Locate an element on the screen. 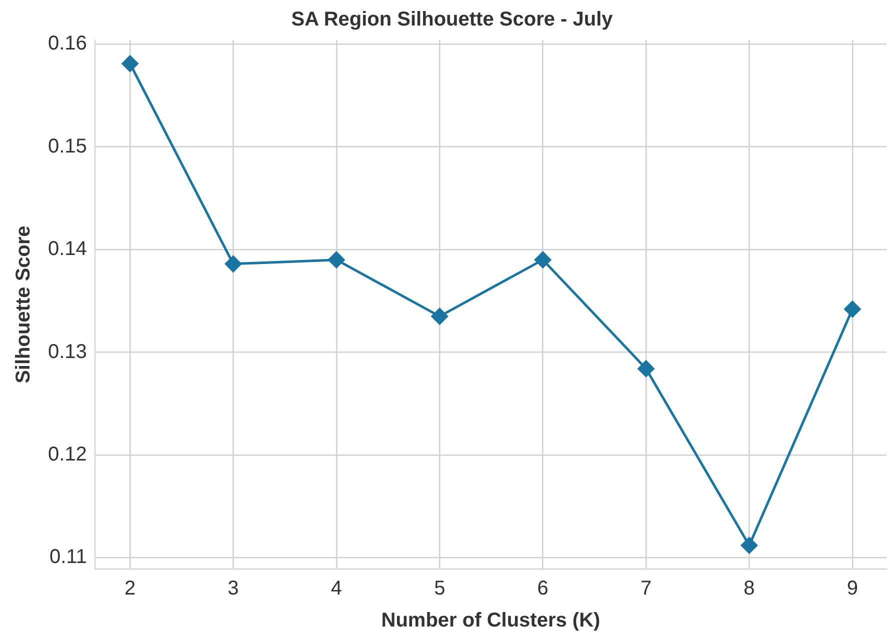 Image resolution: width=896 pixels, height=641 pixels. x-tick-label: 7 is located at coordinates (646, 589).